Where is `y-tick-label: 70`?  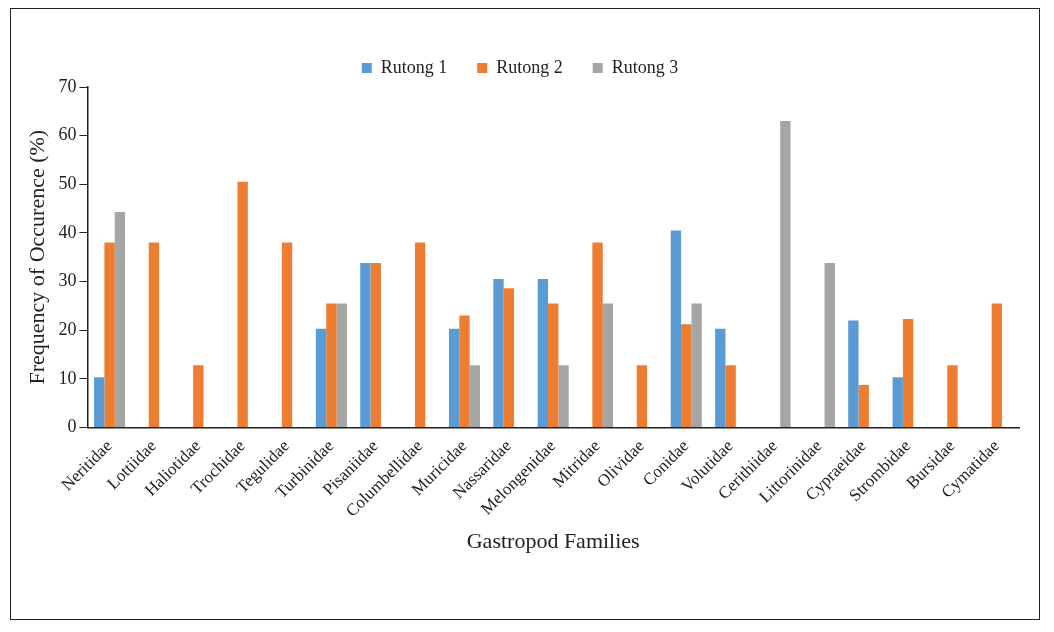 y-tick-label: 70 is located at coordinates (67, 85).